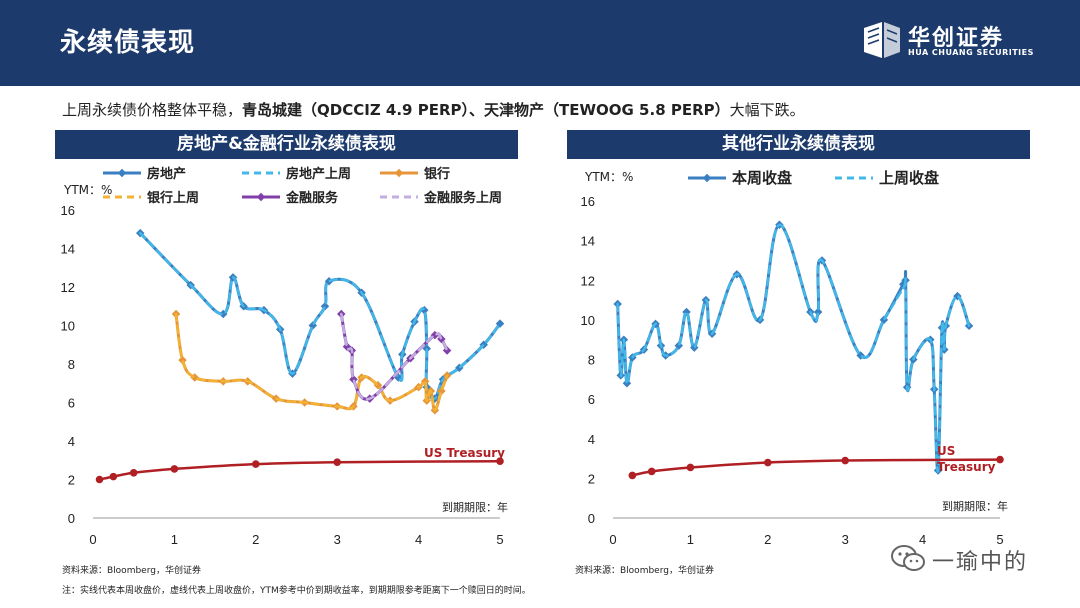  What do you see at coordinates (612, 539) in the screenshot?
I see `right-x-tick: 0` at bounding box center [612, 539].